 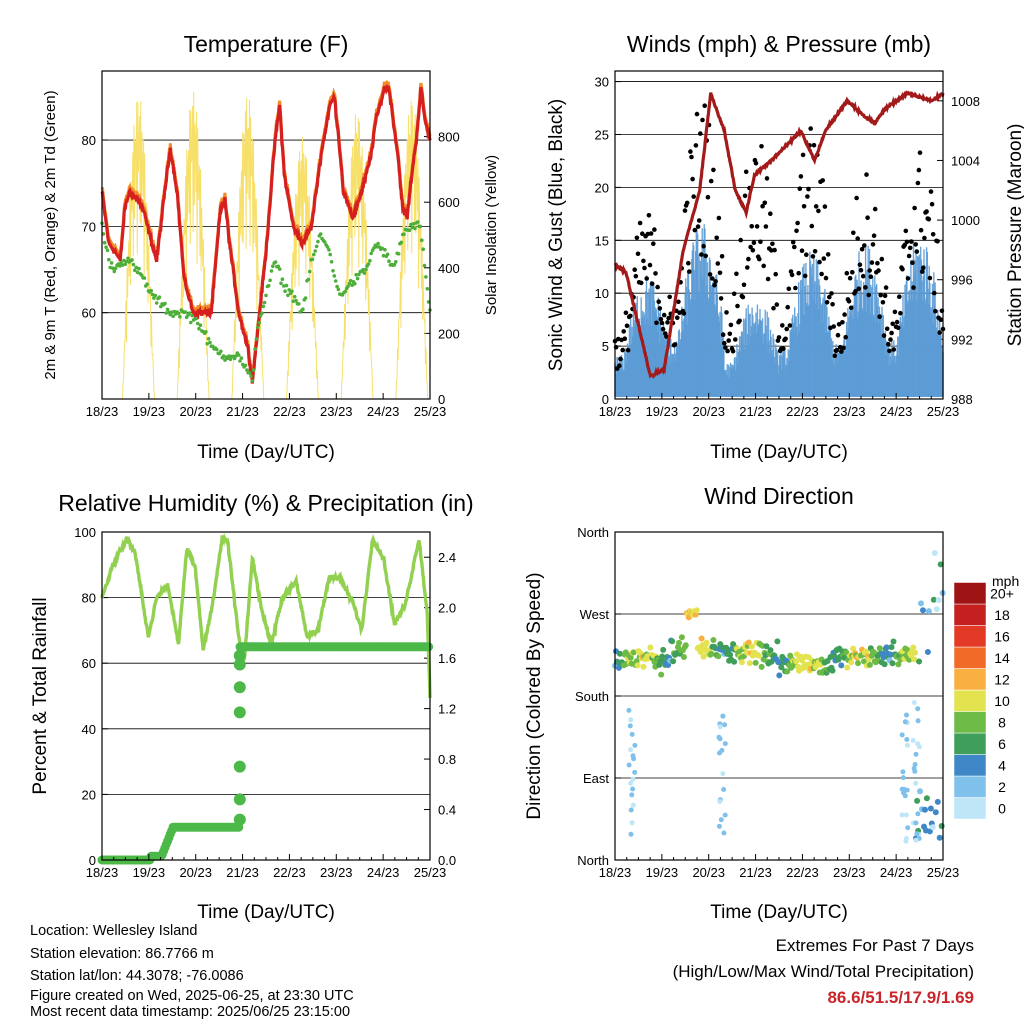 I want to click on extremes-title: Extremes For Past 7 Days, so click(x=874, y=945).